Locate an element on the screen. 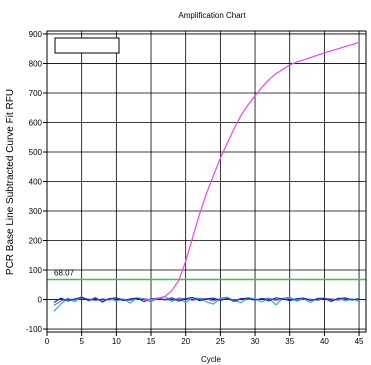 This screenshot has height=365, width=371. y-axis-title: PCR Base Line Subtracted Curve Fit RFU is located at coordinates (10, 182).